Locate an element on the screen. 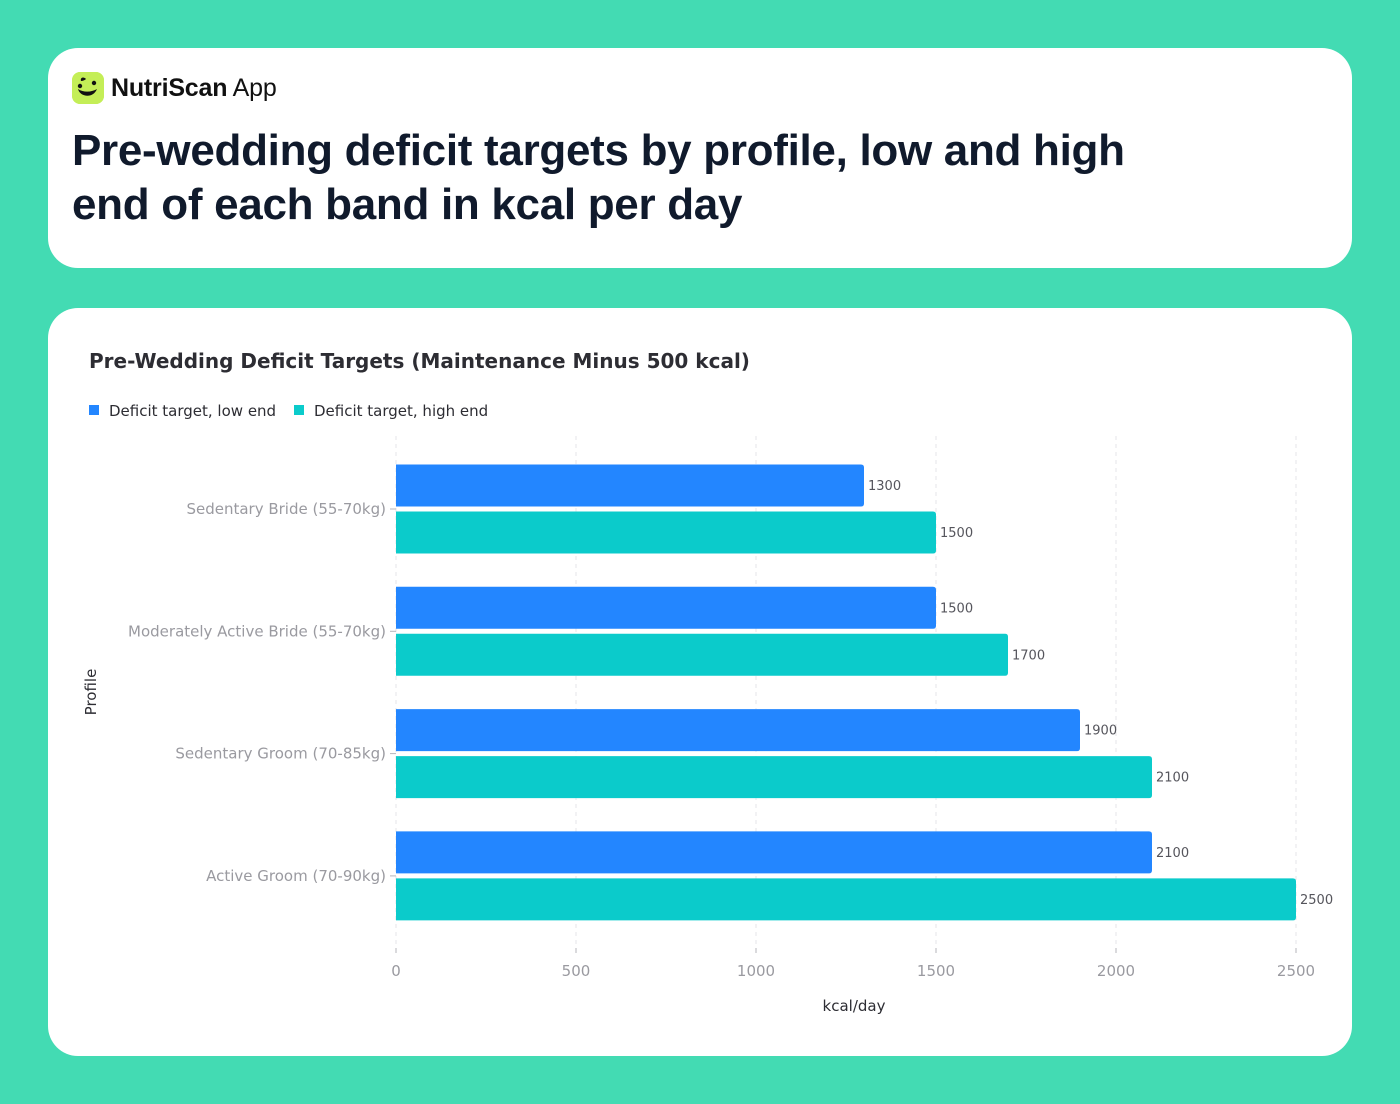 The height and width of the screenshot is (1104, 1400). x-tick-label: 2000 is located at coordinates (1116, 971).